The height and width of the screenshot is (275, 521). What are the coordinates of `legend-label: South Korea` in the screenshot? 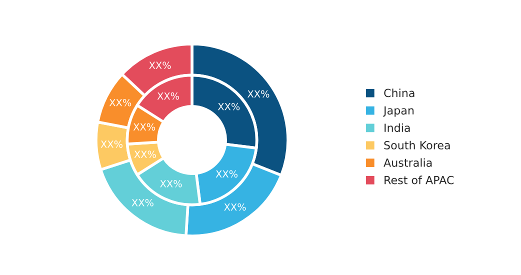 It's located at (417, 145).